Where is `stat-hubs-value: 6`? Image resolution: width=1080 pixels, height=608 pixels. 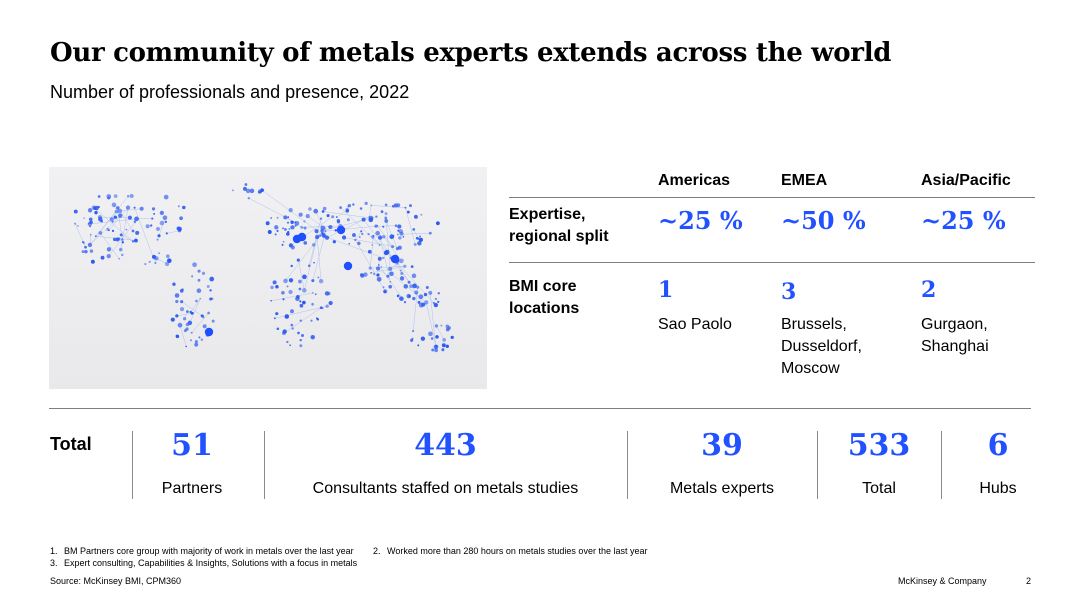
stat-hubs-value: 6 is located at coordinates (998, 445).